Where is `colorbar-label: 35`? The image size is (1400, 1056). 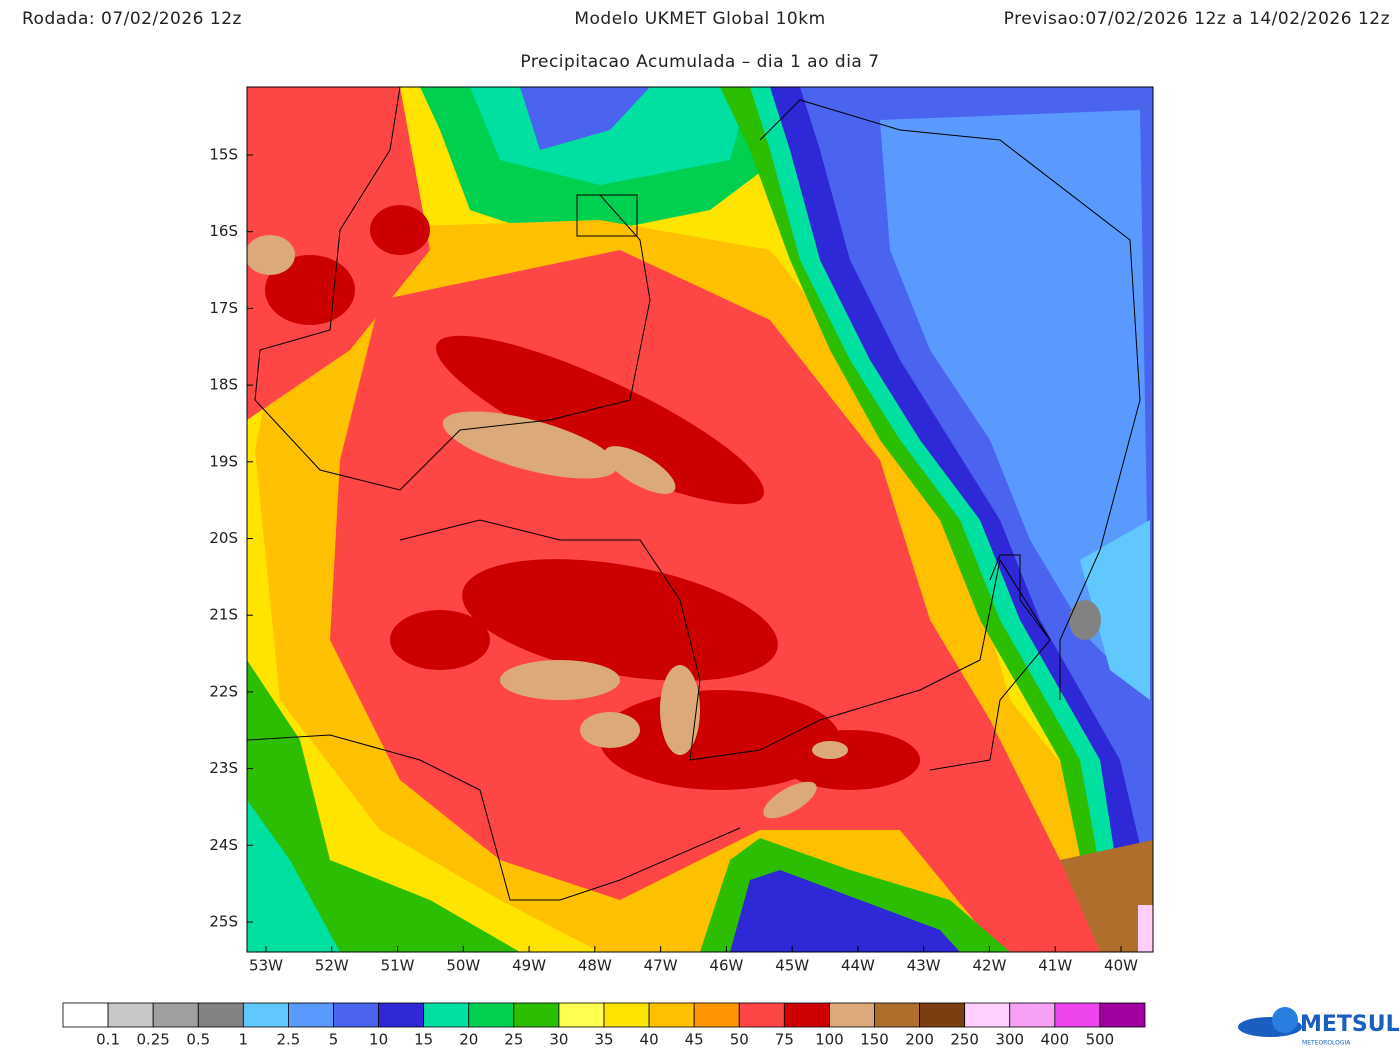 colorbar-label: 35 is located at coordinates (603, 1040).